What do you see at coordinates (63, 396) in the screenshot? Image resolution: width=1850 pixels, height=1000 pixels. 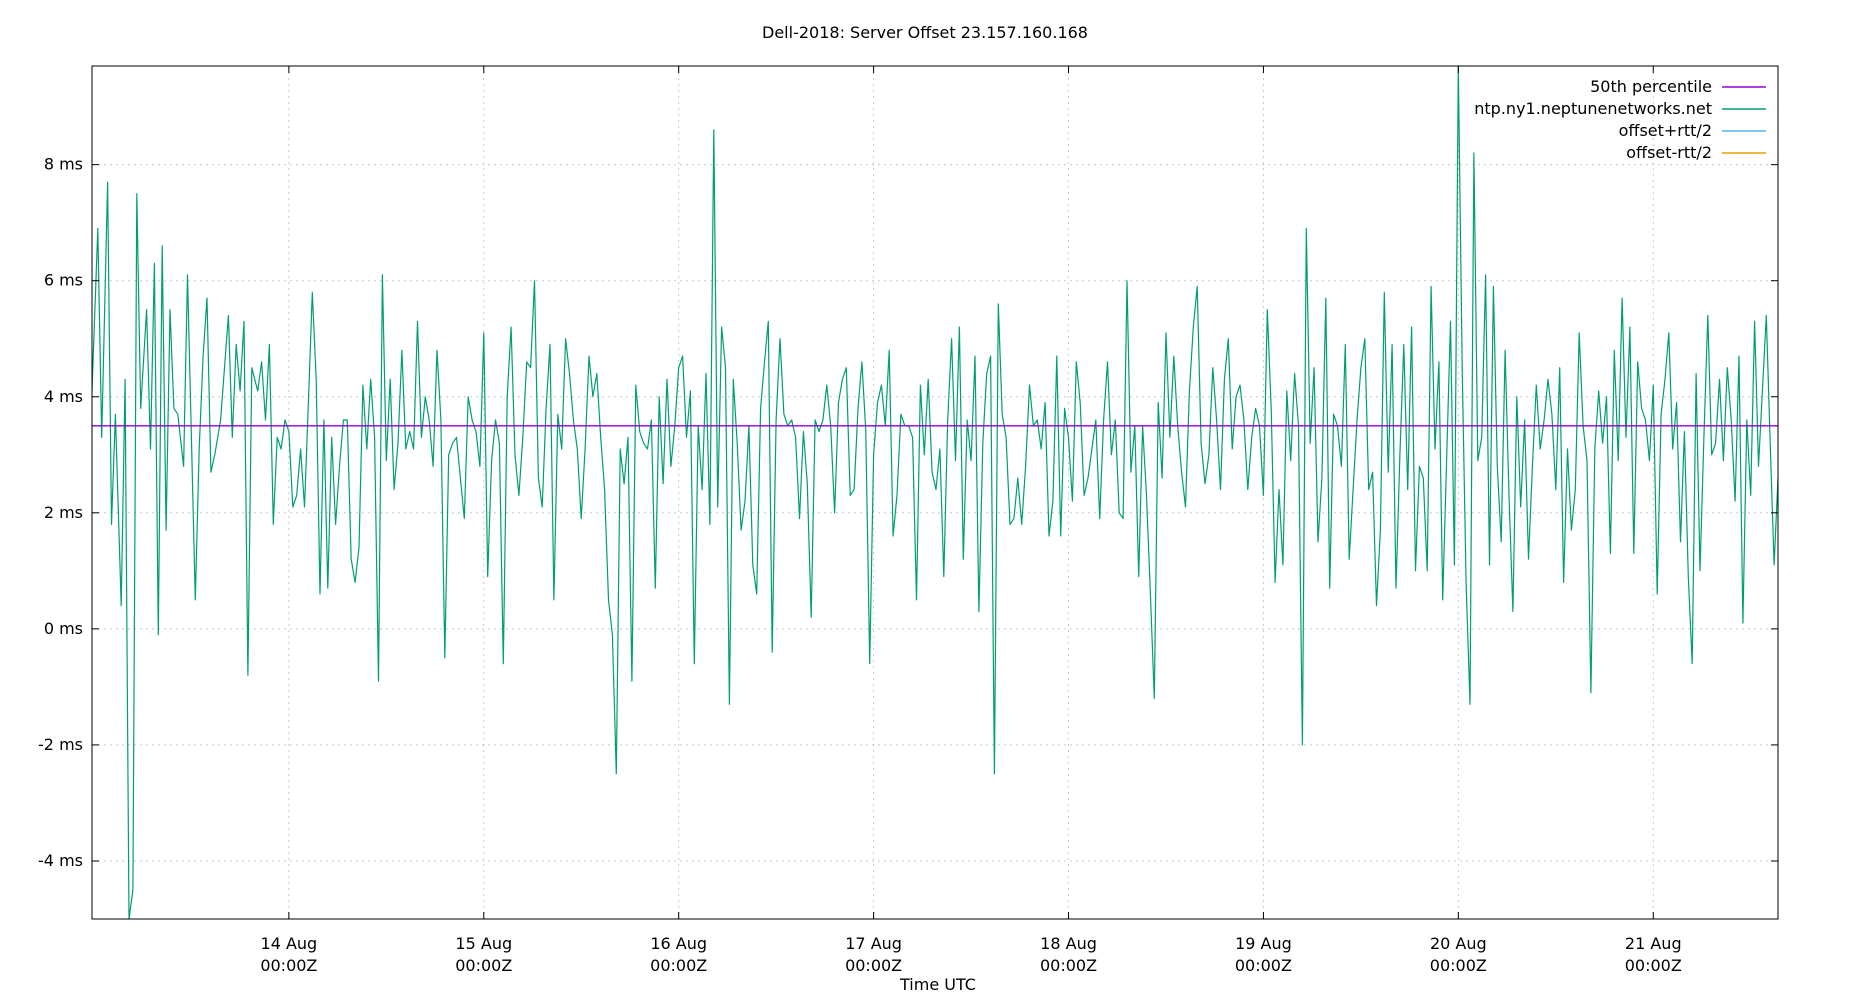 I see `y-tick-label: 4 ms` at bounding box center [63, 396].